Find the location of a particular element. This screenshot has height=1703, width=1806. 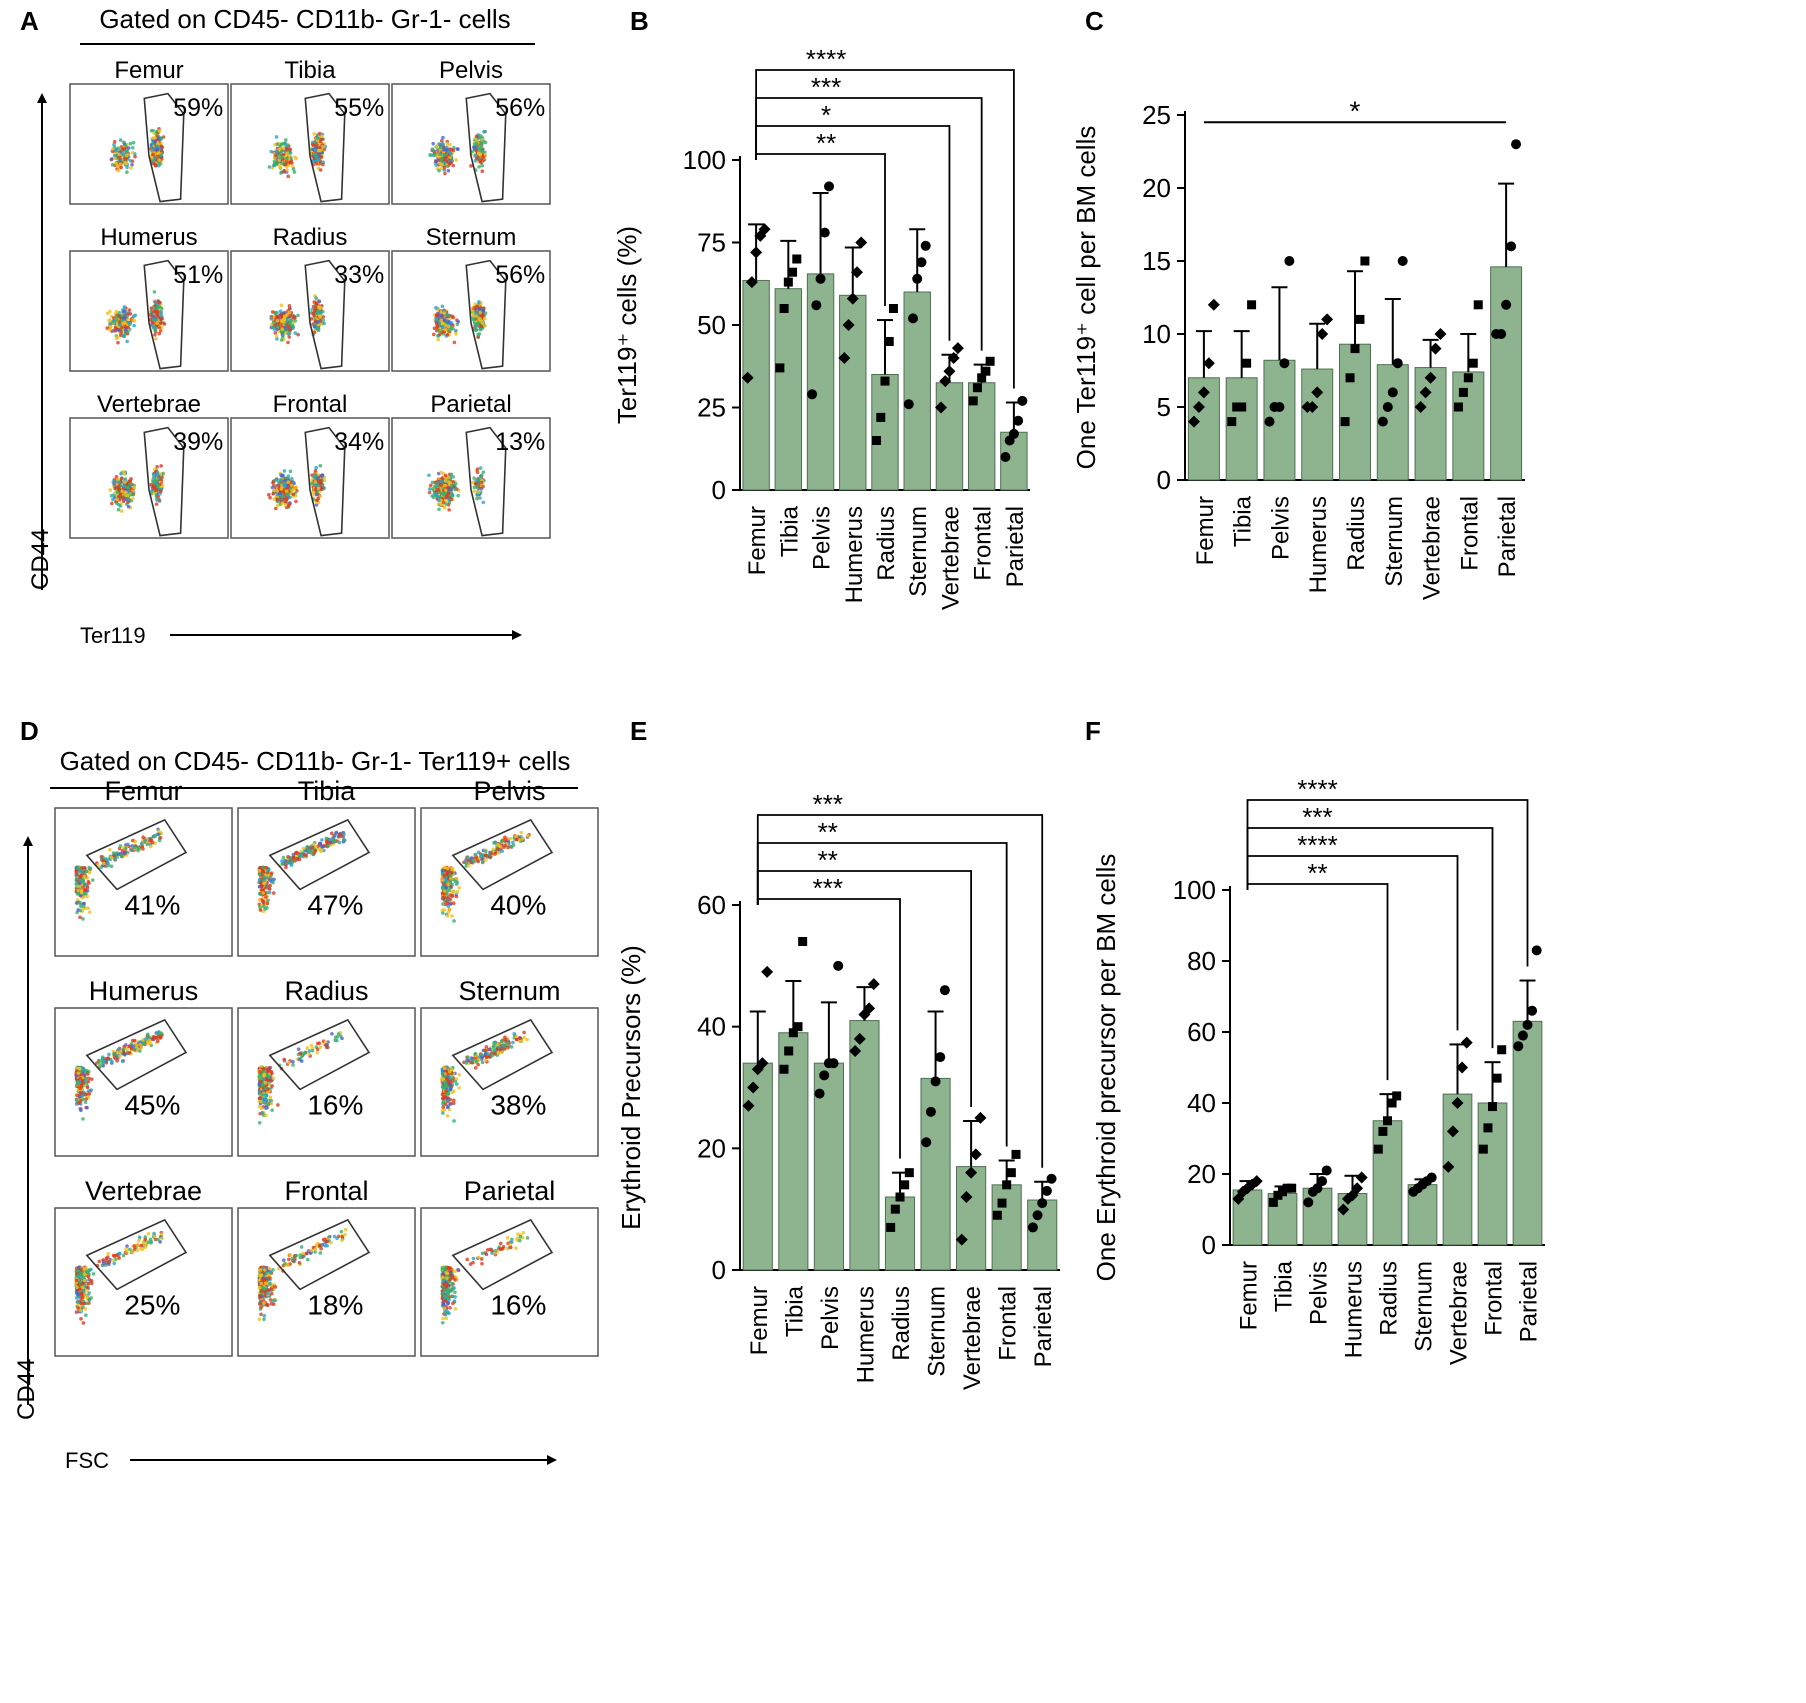

panel-label-d: D is located at coordinates (29, 731).